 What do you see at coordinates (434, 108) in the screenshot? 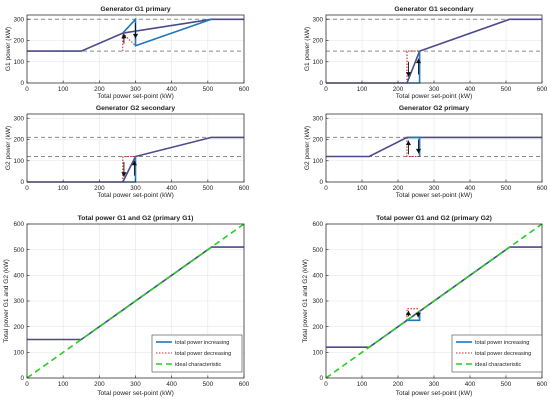
I see `chart-title: Generator G2 primary` at bounding box center [434, 108].